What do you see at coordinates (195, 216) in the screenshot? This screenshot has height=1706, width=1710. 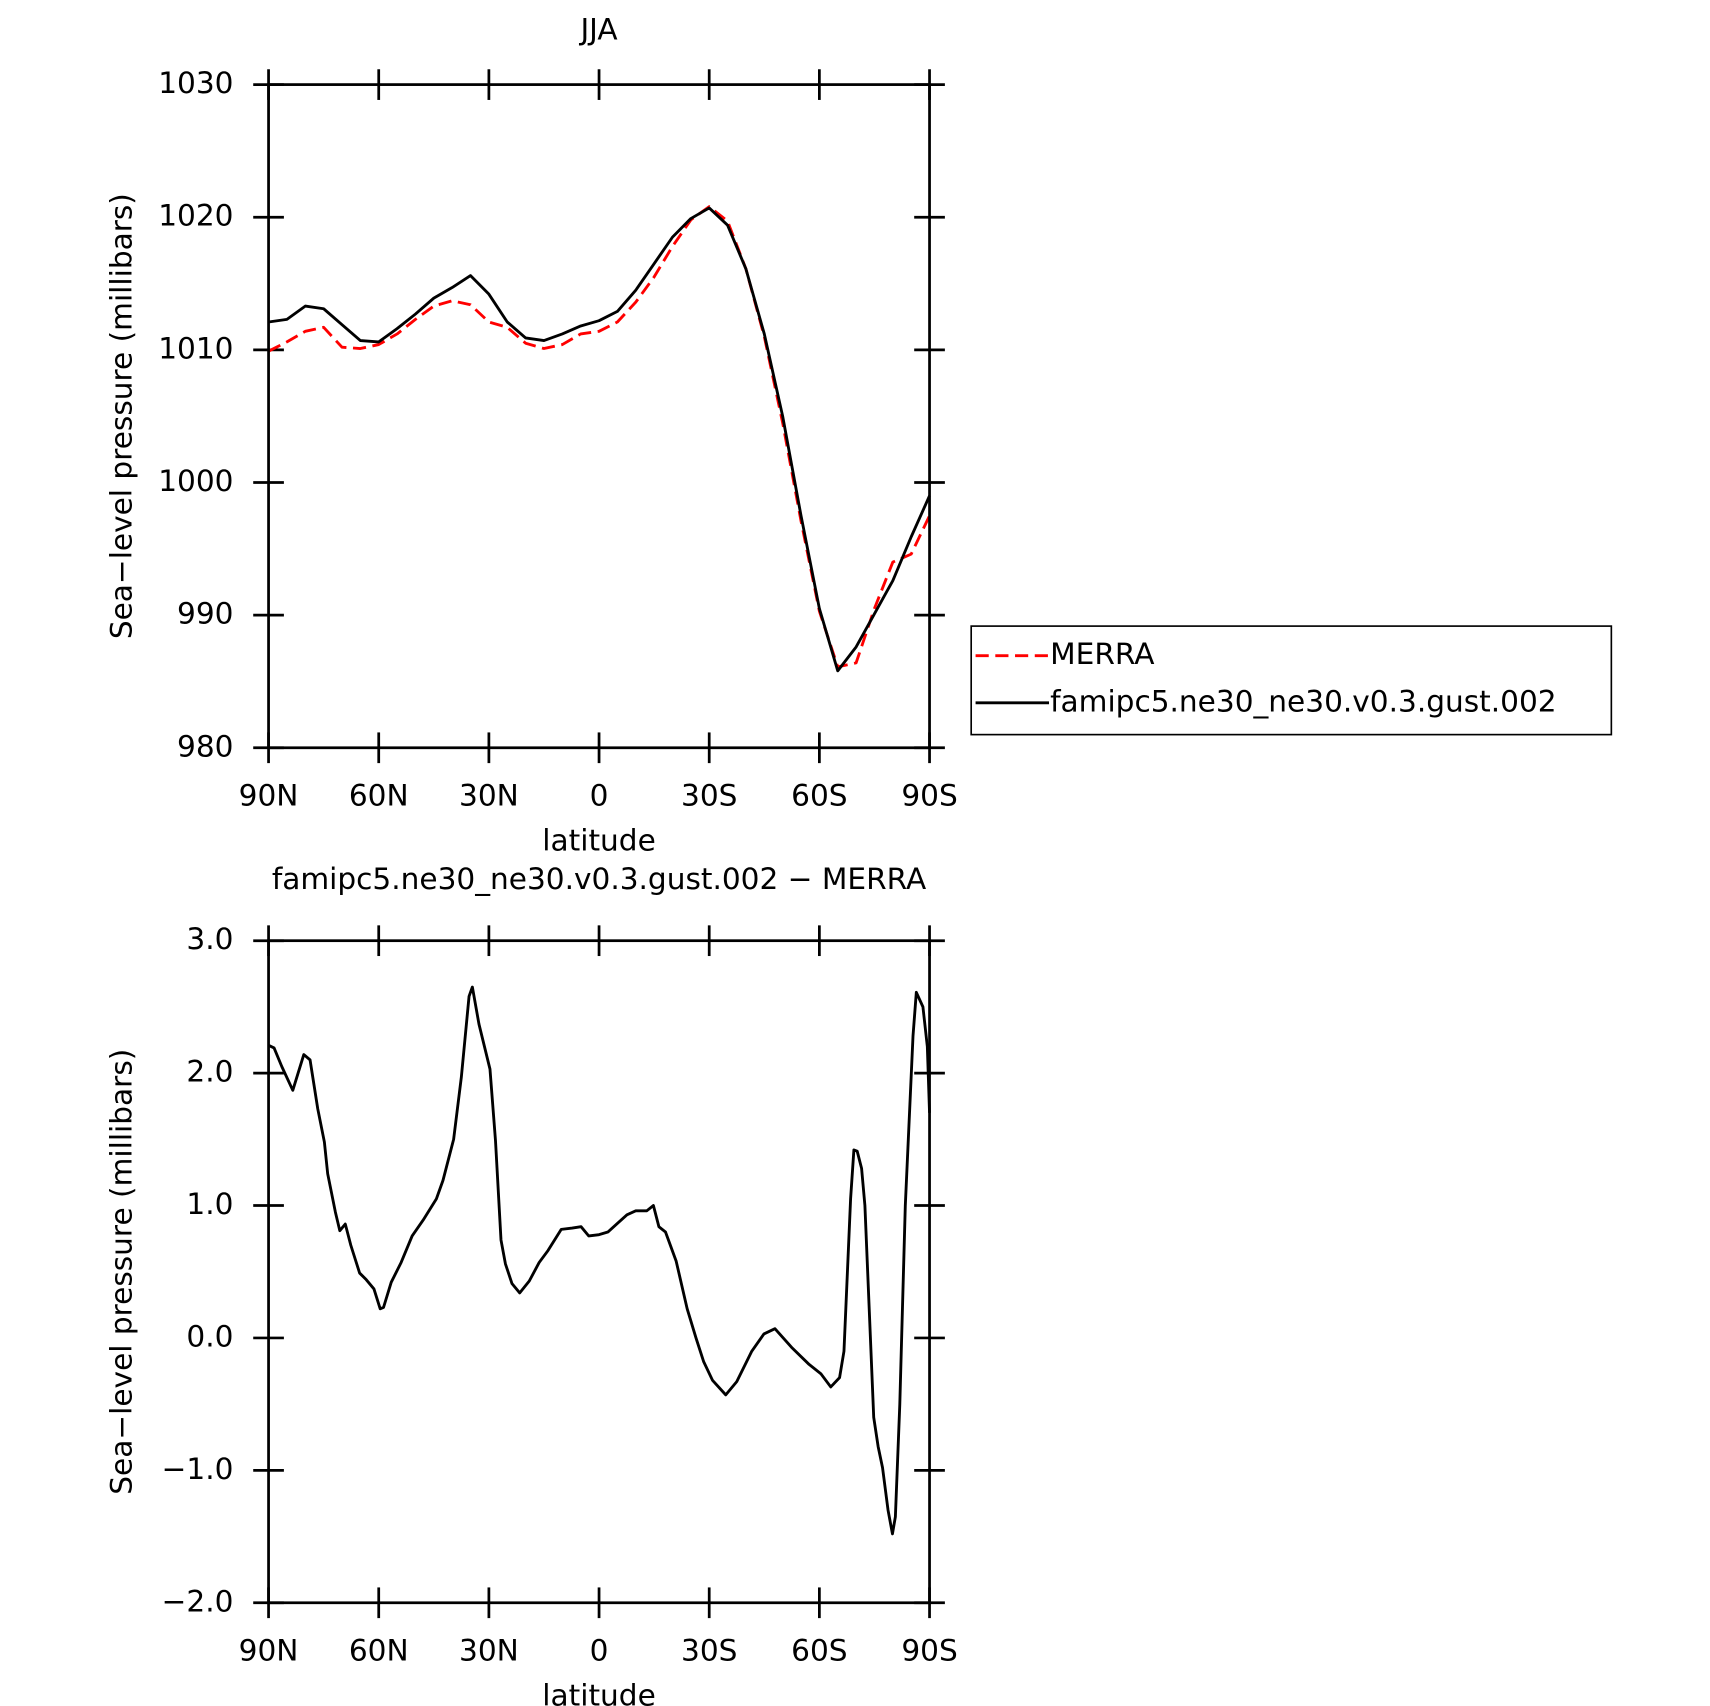 I see `y-tick-label: 1020` at bounding box center [195, 216].